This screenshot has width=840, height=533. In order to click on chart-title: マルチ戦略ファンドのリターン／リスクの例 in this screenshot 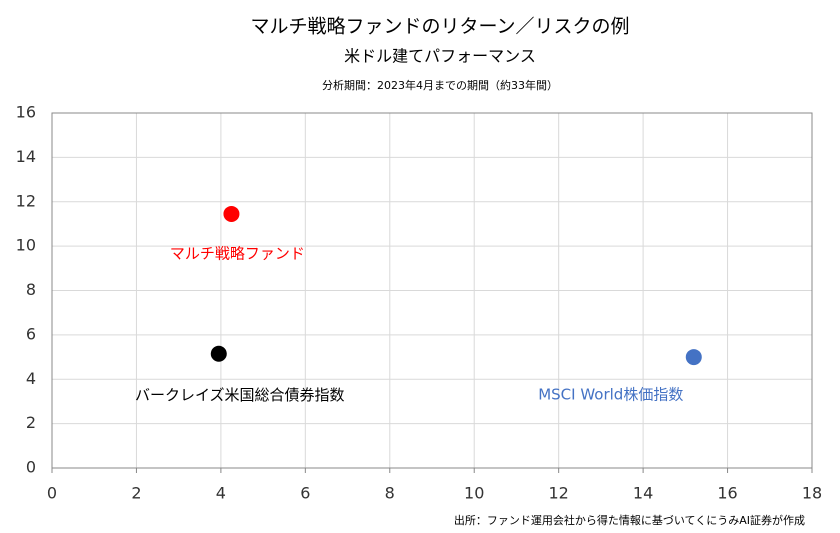, I will do `click(439, 27)`.